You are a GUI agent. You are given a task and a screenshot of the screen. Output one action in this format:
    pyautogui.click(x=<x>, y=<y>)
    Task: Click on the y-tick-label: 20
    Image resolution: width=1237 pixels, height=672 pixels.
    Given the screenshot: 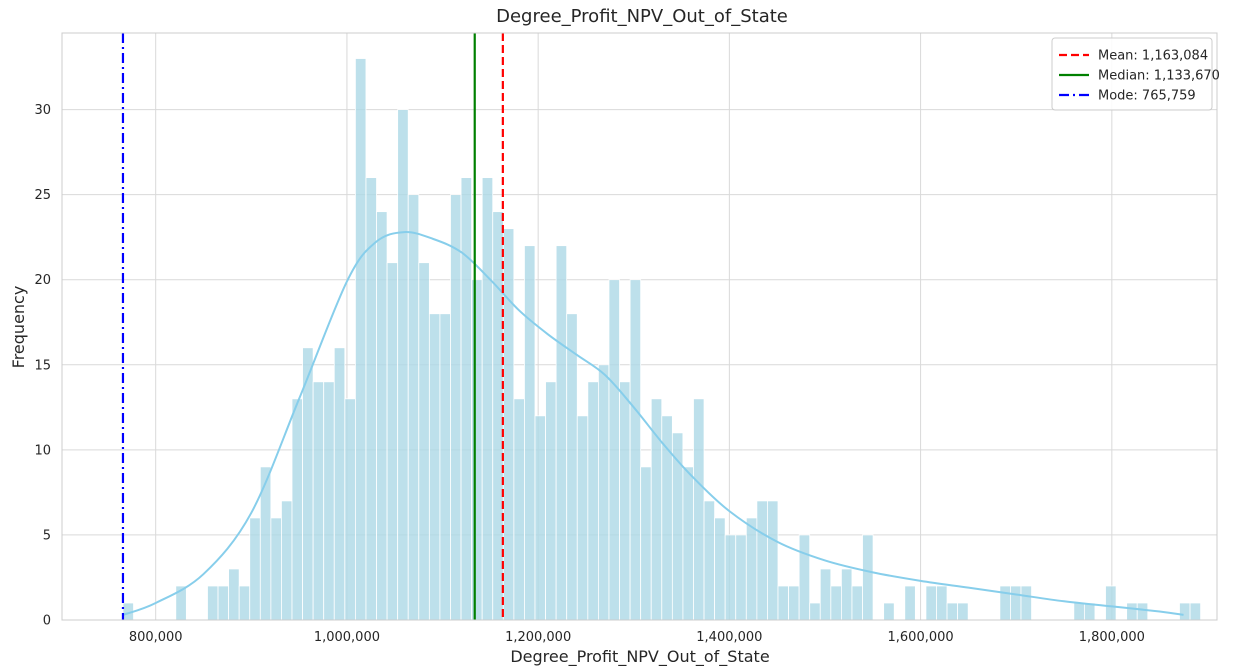 What is the action you would take?
    pyautogui.click(x=42, y=280)
    